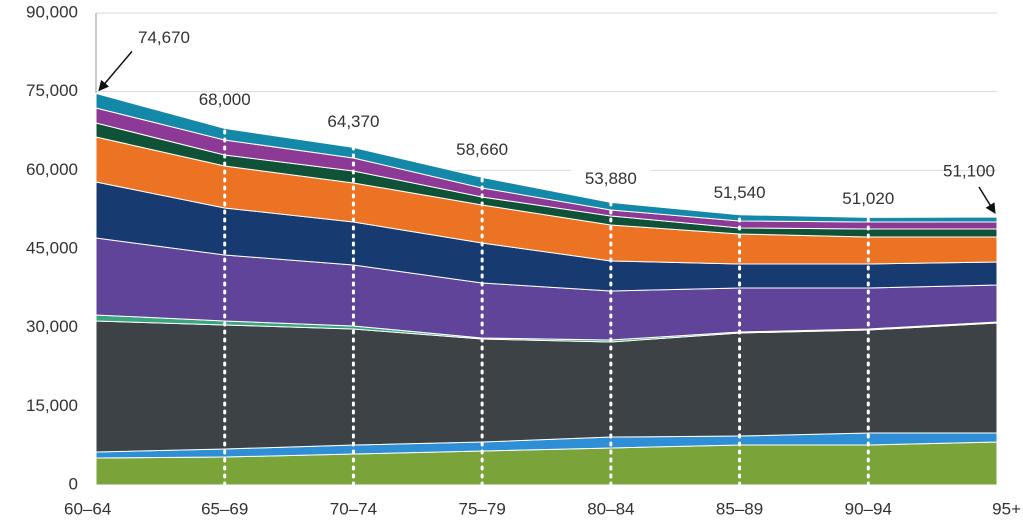 The height and width of the screenshot is (523, 1023). Describe the element at coordinates (868, 508) in the screenshot. I see `x-tick-label: 90–94` at that location.